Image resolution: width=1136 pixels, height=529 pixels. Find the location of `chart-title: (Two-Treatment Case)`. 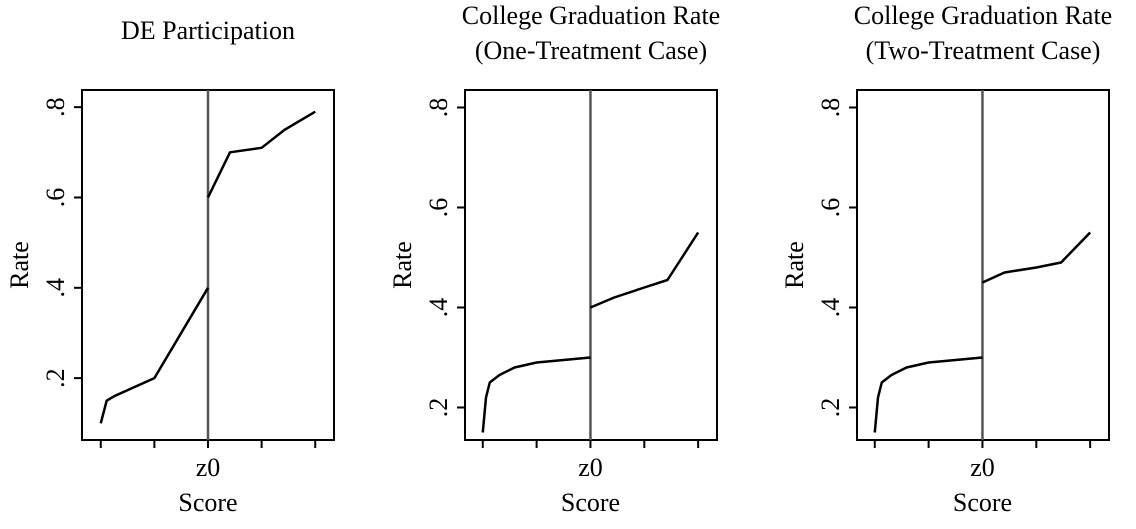

chart-title: (Two-Treatment Case) is located at coordinates (983, 50).